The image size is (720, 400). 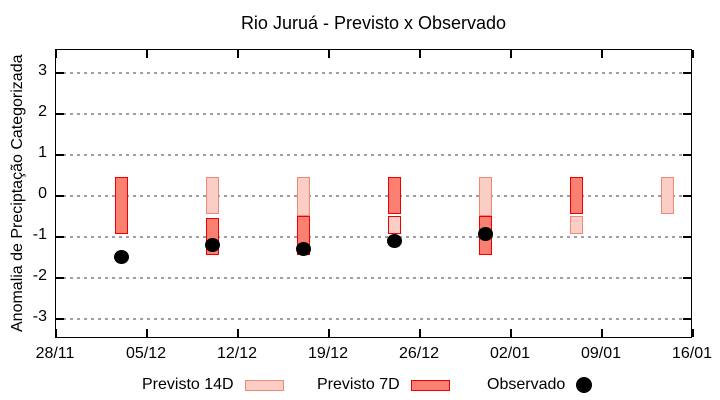 What do you see at coordinates (39, 234) in the screenshot?
I see `y-tick-label: -1` at bounding box center [39, 234].